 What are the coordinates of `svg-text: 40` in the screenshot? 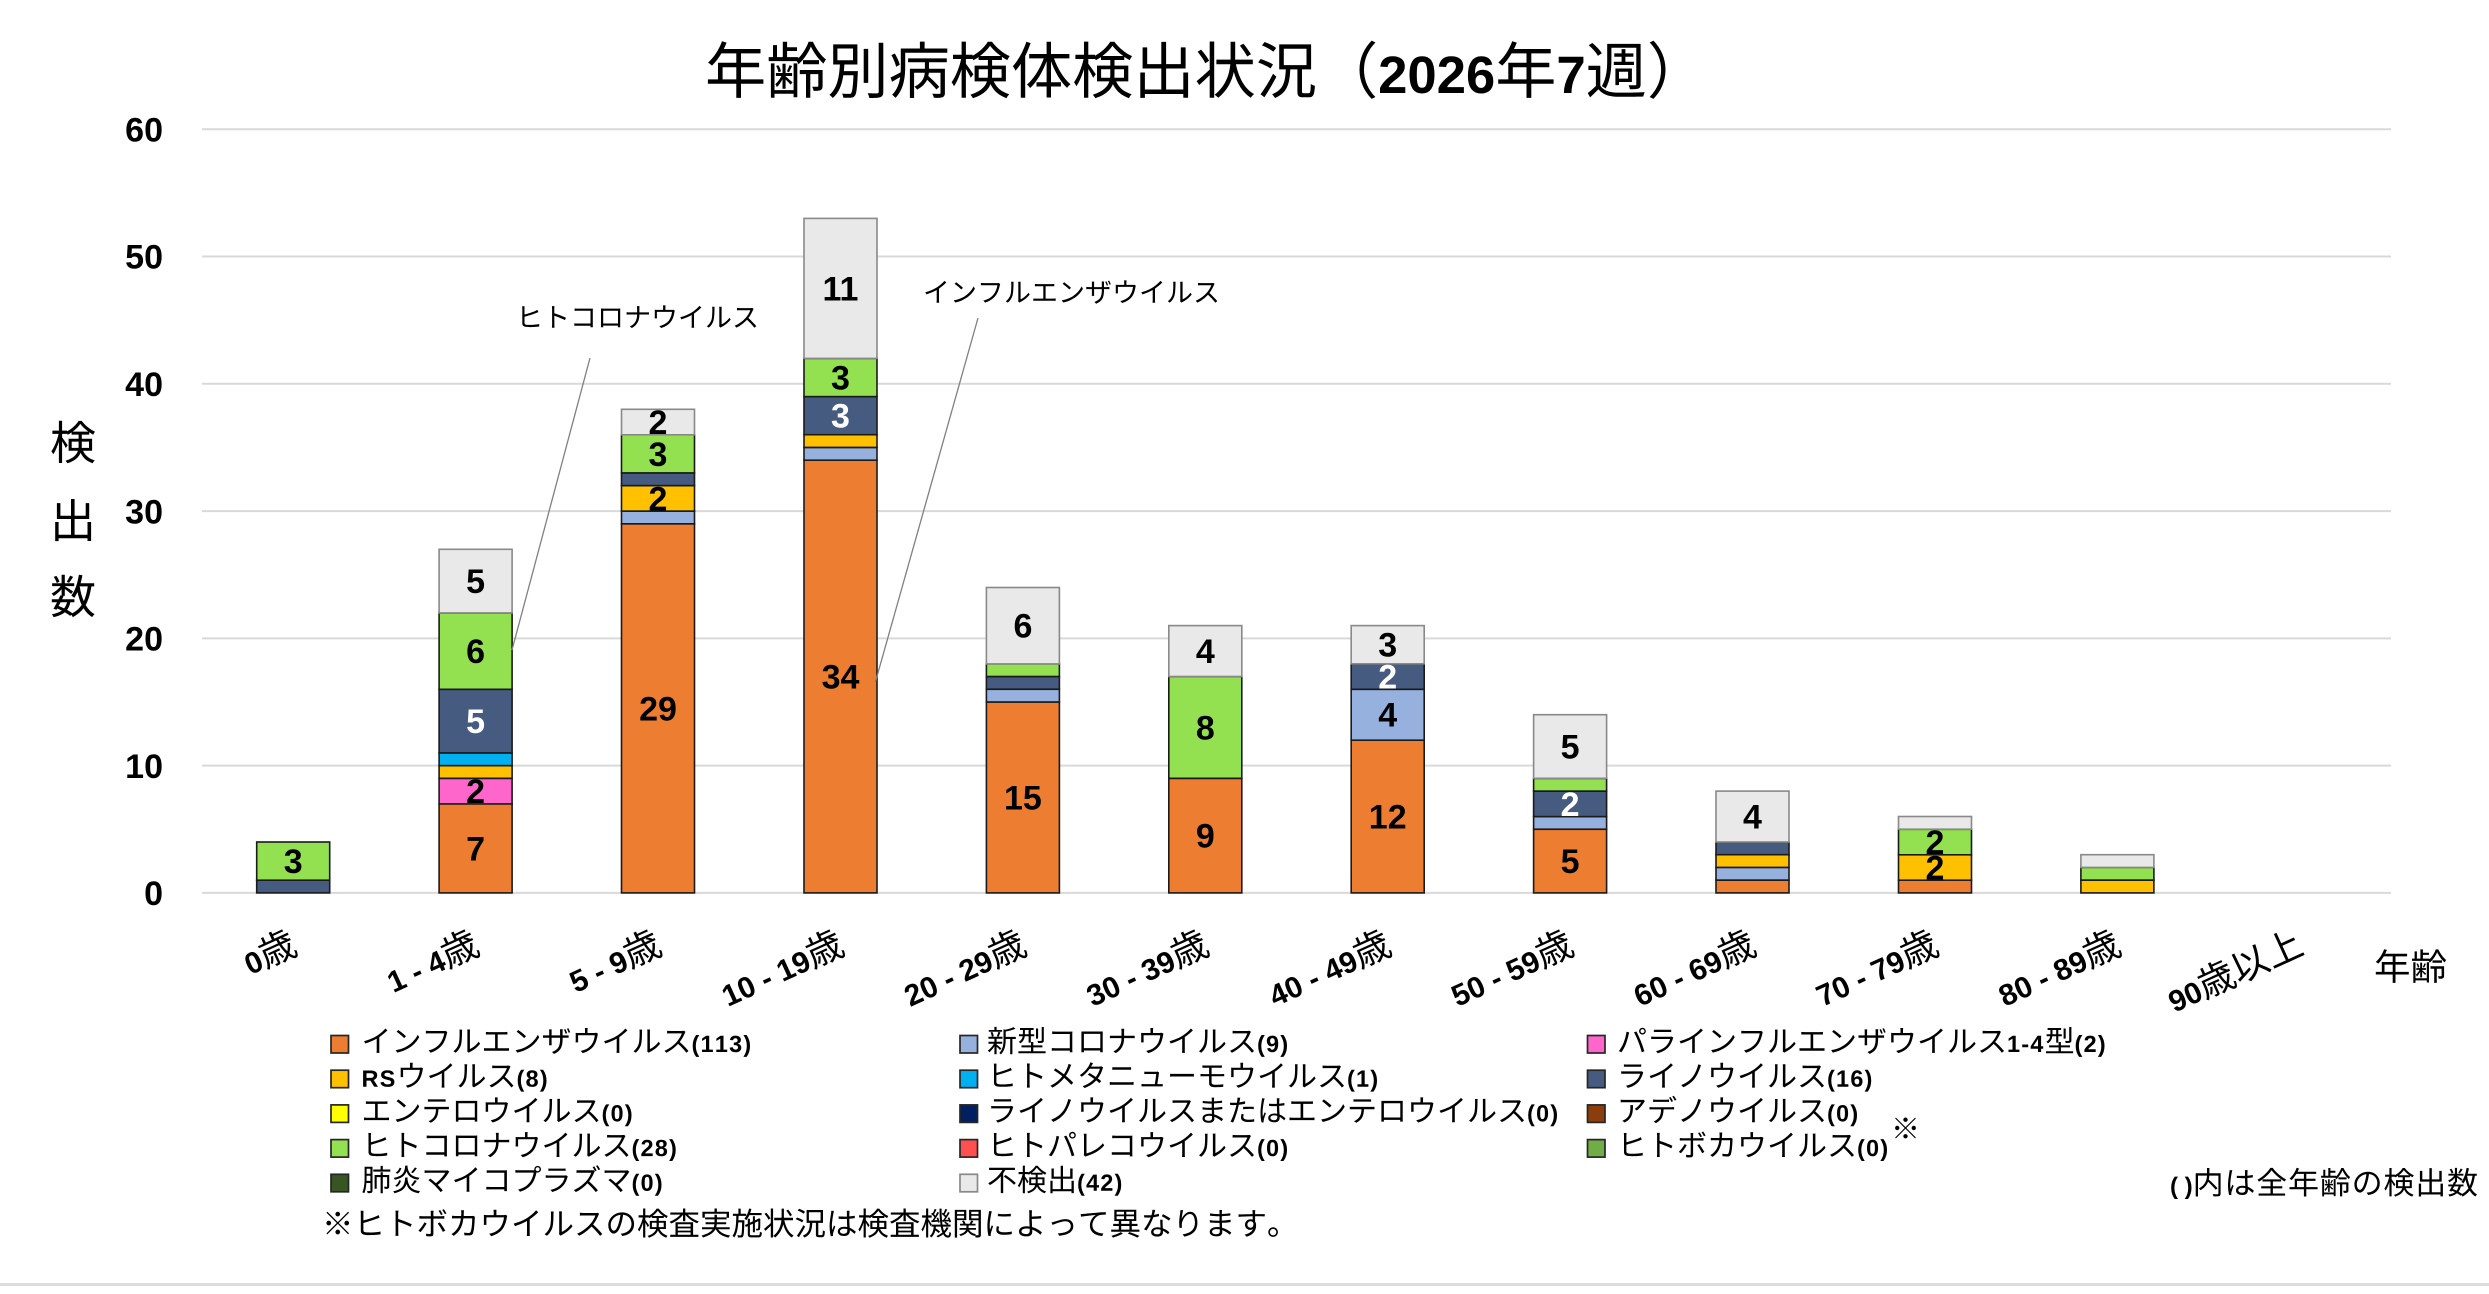 It's located at (144, 385).